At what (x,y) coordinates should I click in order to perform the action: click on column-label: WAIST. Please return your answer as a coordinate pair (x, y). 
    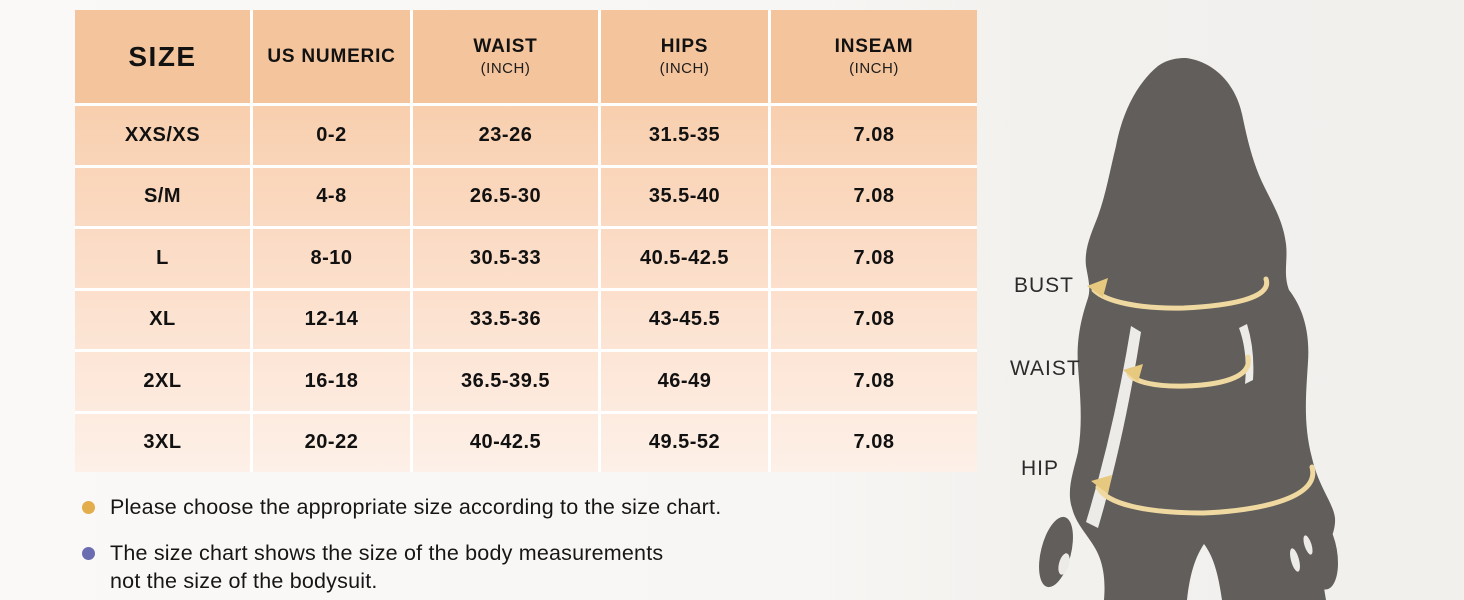
    Looking at the image, I should click on (505, 46).